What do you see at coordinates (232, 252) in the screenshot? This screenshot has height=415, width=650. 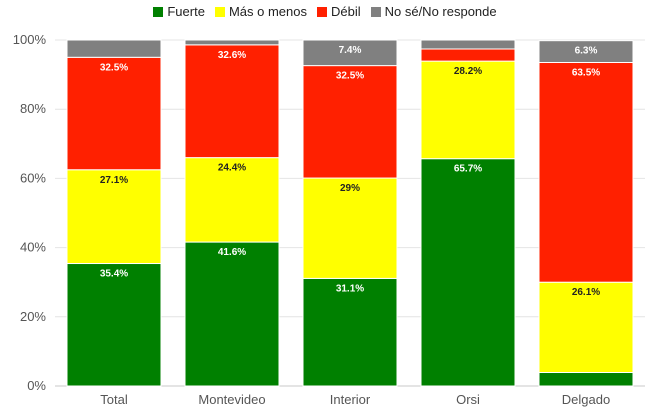 I see `data-label: 41.6%` at bounding box center [232, 252].